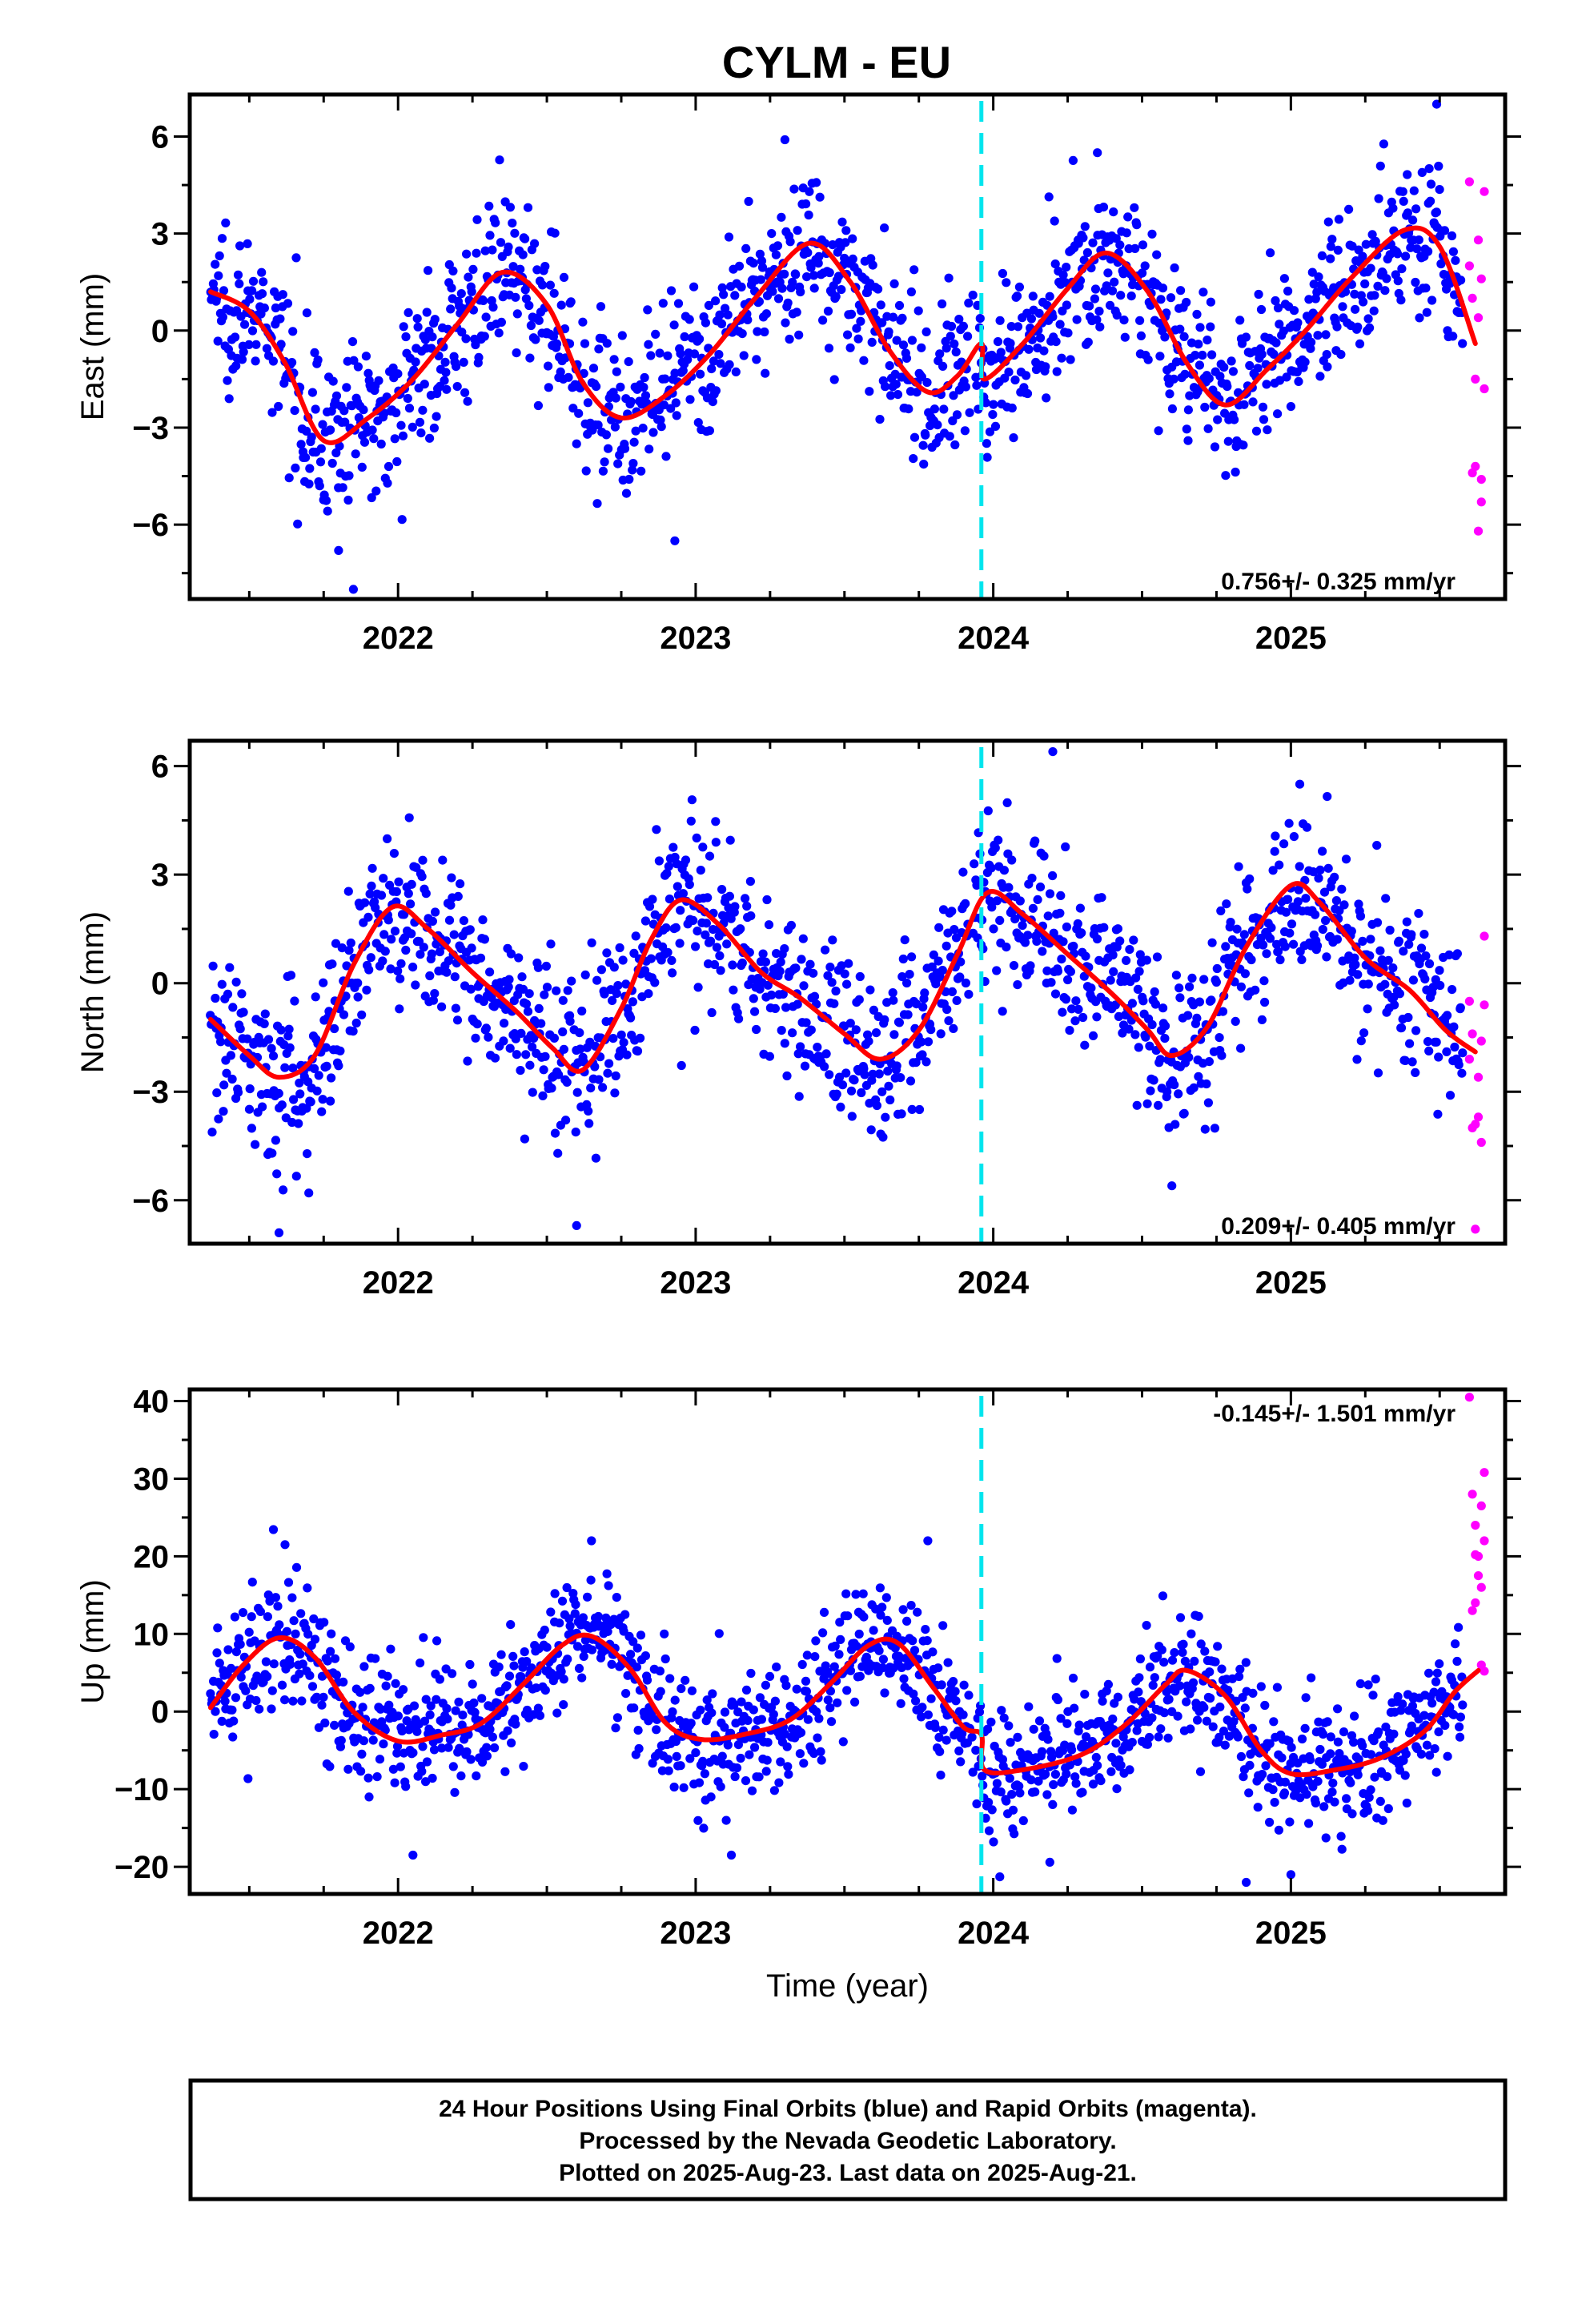 The image size is (1582, 2324). I want to click on rapid-orbit-point, so click(1469, 182).